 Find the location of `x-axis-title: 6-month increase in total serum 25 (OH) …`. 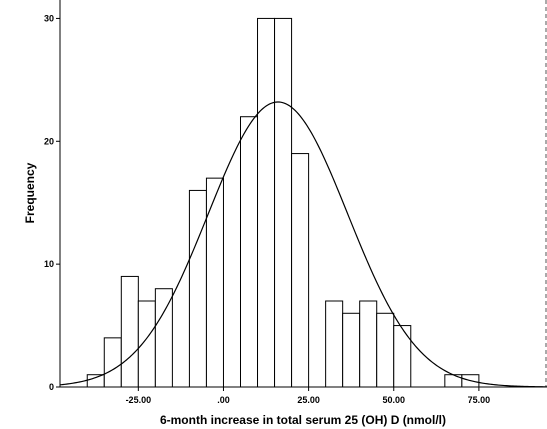

x-axis-title: 6-month increase in total serum 25 (OH) … is located at coordinates (303, 420).